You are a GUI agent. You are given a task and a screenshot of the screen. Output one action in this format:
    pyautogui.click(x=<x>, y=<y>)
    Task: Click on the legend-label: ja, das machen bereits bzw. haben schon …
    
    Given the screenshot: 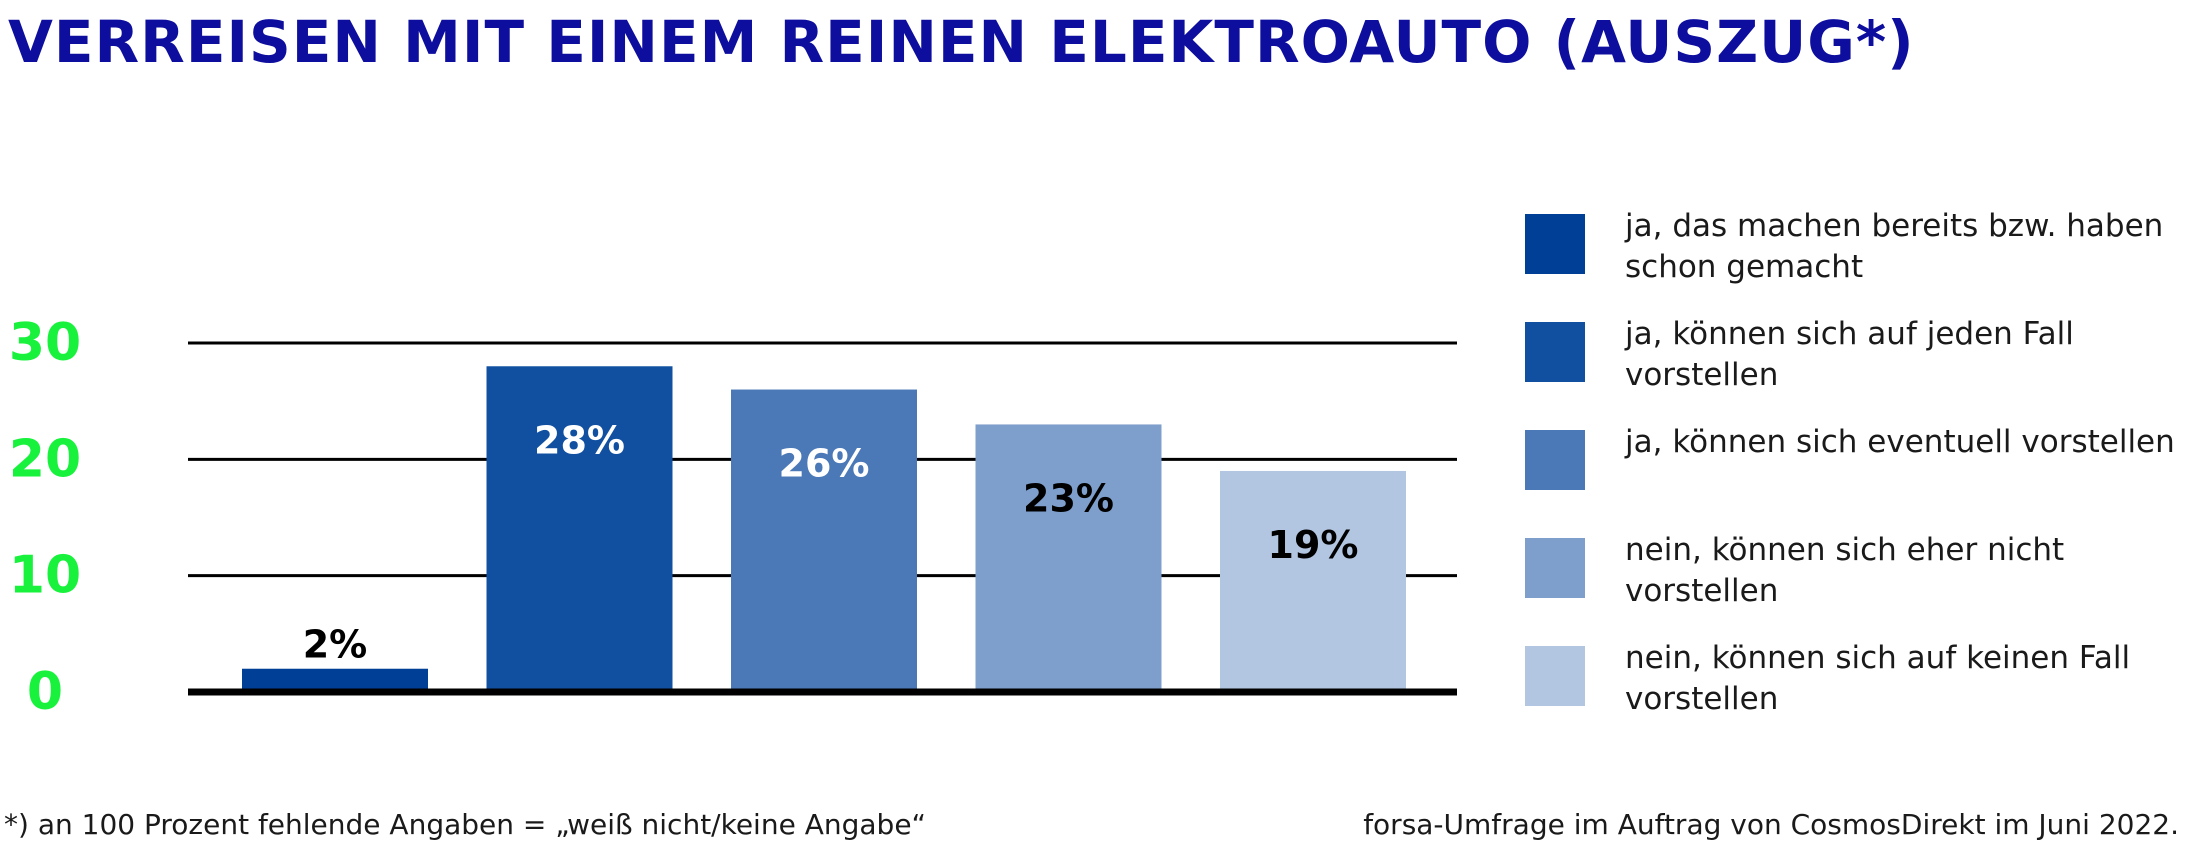 What is the action you would take?
    pyautogui.click(x=1894, y=246)
    